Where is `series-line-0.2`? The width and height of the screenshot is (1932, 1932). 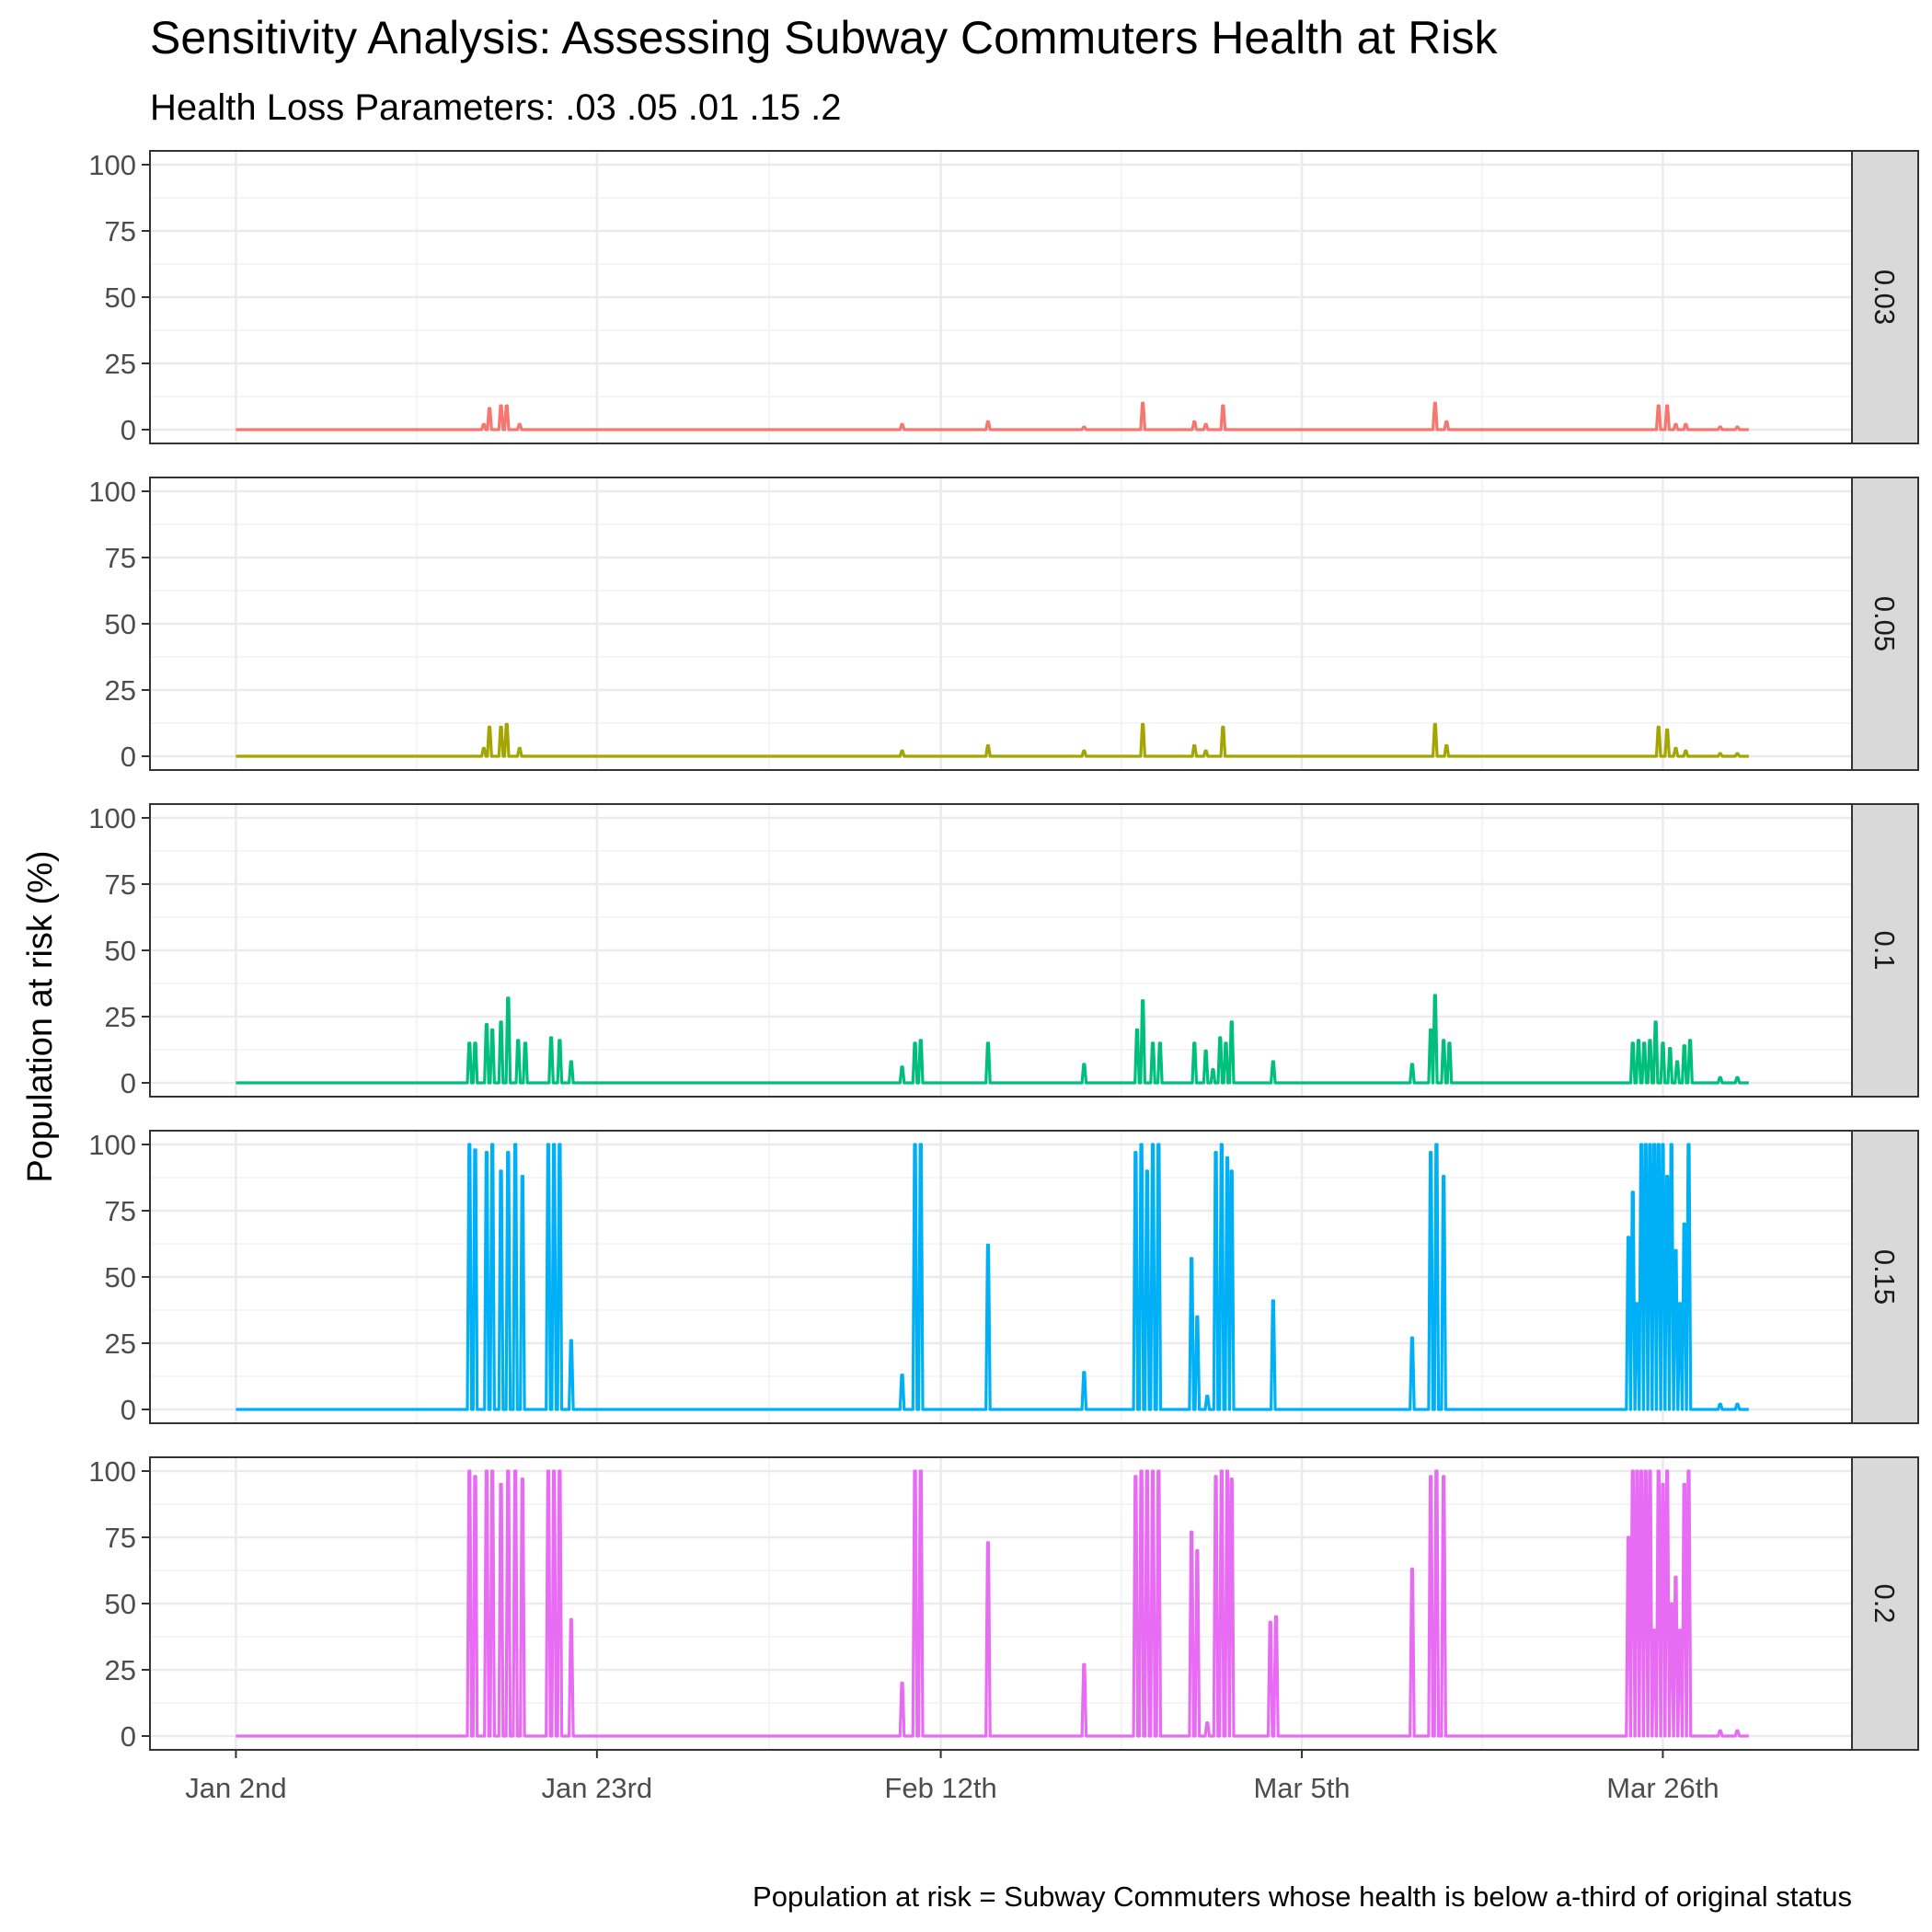
series-line-0.2 is located at coordinates (993, 1603).